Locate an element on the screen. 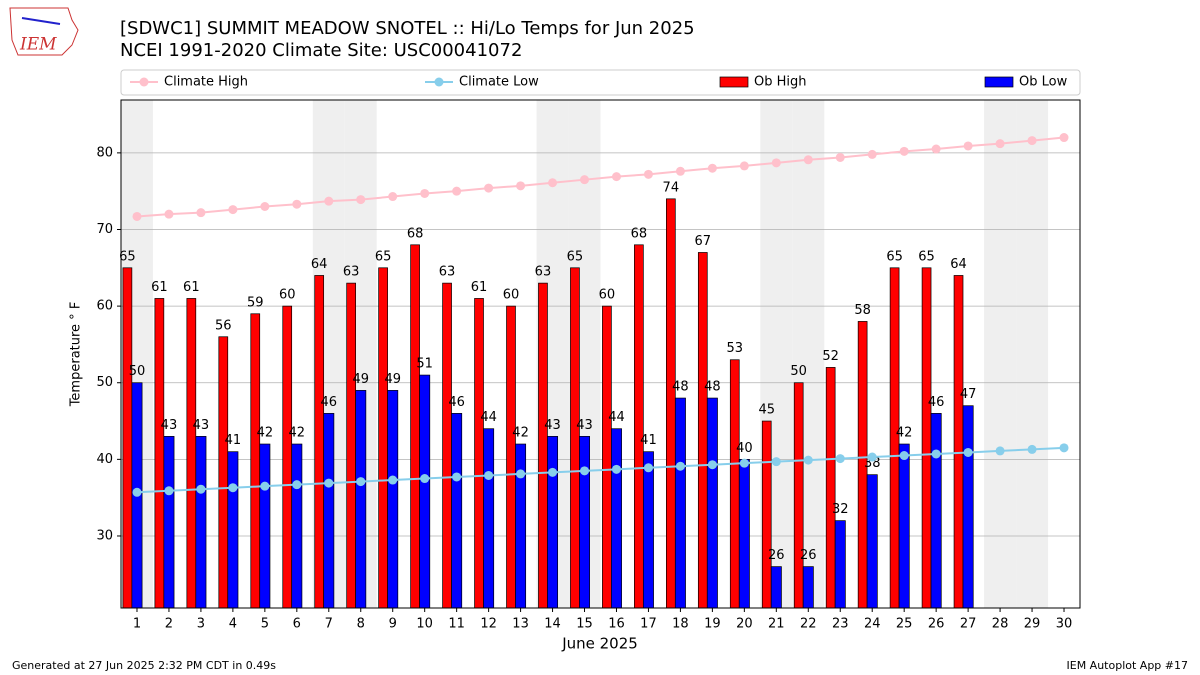  legend-label: Ob High is located at coordinates (780, 82).